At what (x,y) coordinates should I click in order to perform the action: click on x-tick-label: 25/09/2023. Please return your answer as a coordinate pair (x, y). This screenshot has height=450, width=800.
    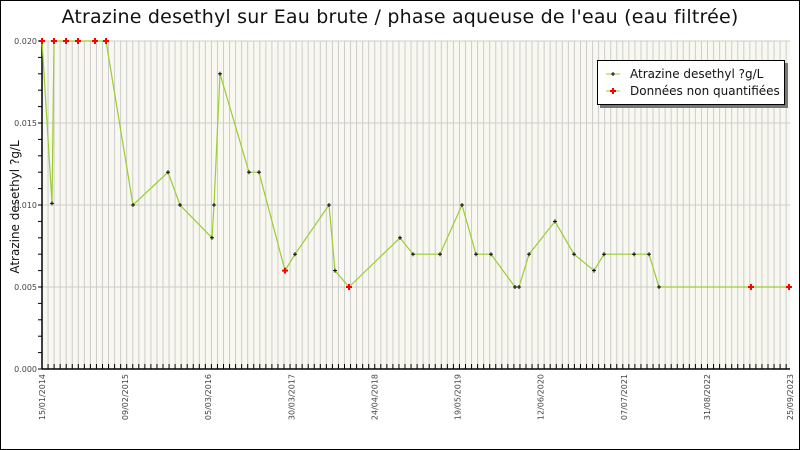
    Looking at the image, I should click on (790, 397).